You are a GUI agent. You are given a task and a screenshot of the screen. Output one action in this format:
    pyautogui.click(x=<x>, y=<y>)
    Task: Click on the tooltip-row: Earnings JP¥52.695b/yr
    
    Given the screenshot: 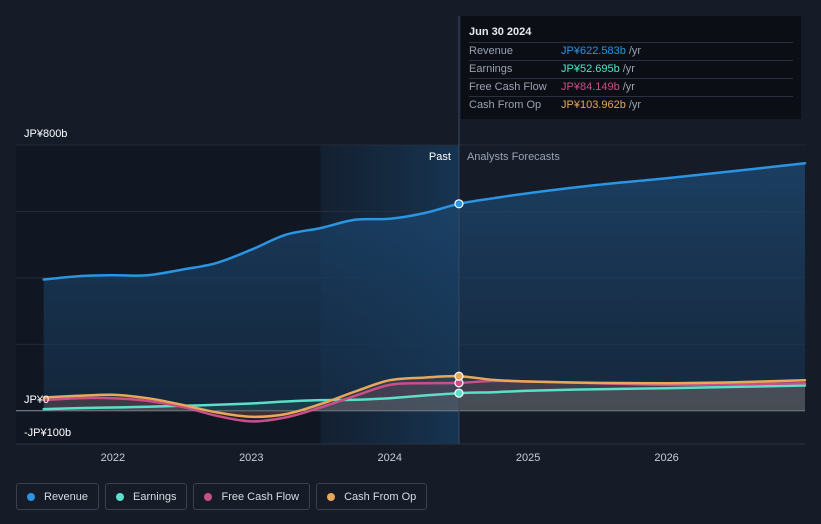 What is the action you would take?
    pyautogui.click(x=631, y=69)
    